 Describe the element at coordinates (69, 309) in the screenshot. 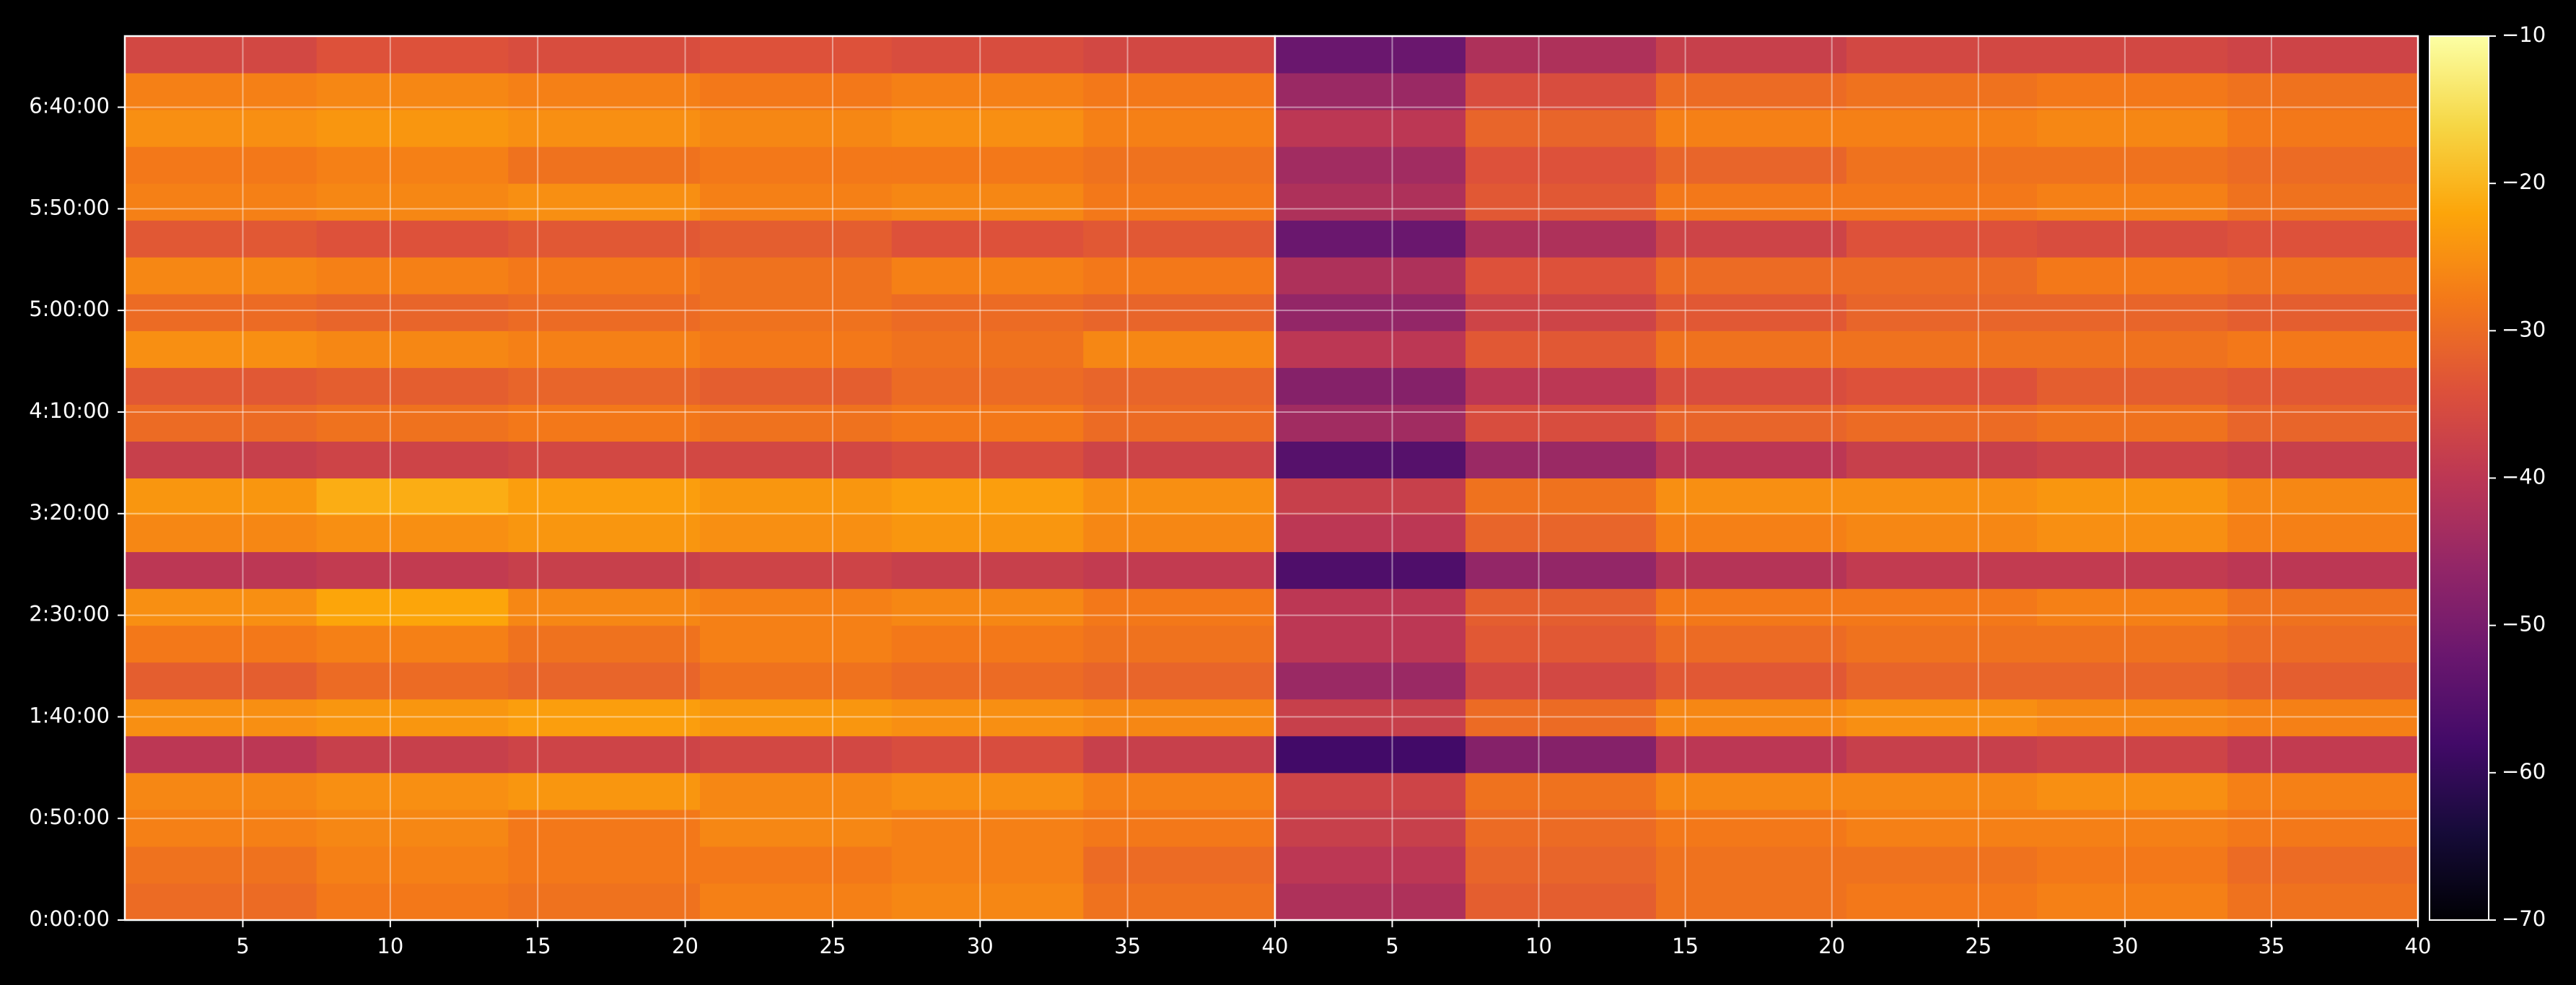

I see `y-tick-label: 5:00:00` at that location.